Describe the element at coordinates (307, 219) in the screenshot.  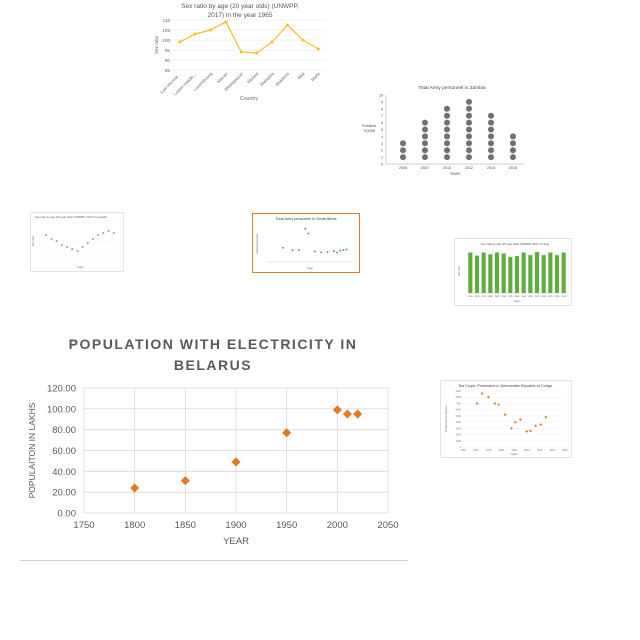
I see `chart-title: Total Army personnel in South Africa` at that location.